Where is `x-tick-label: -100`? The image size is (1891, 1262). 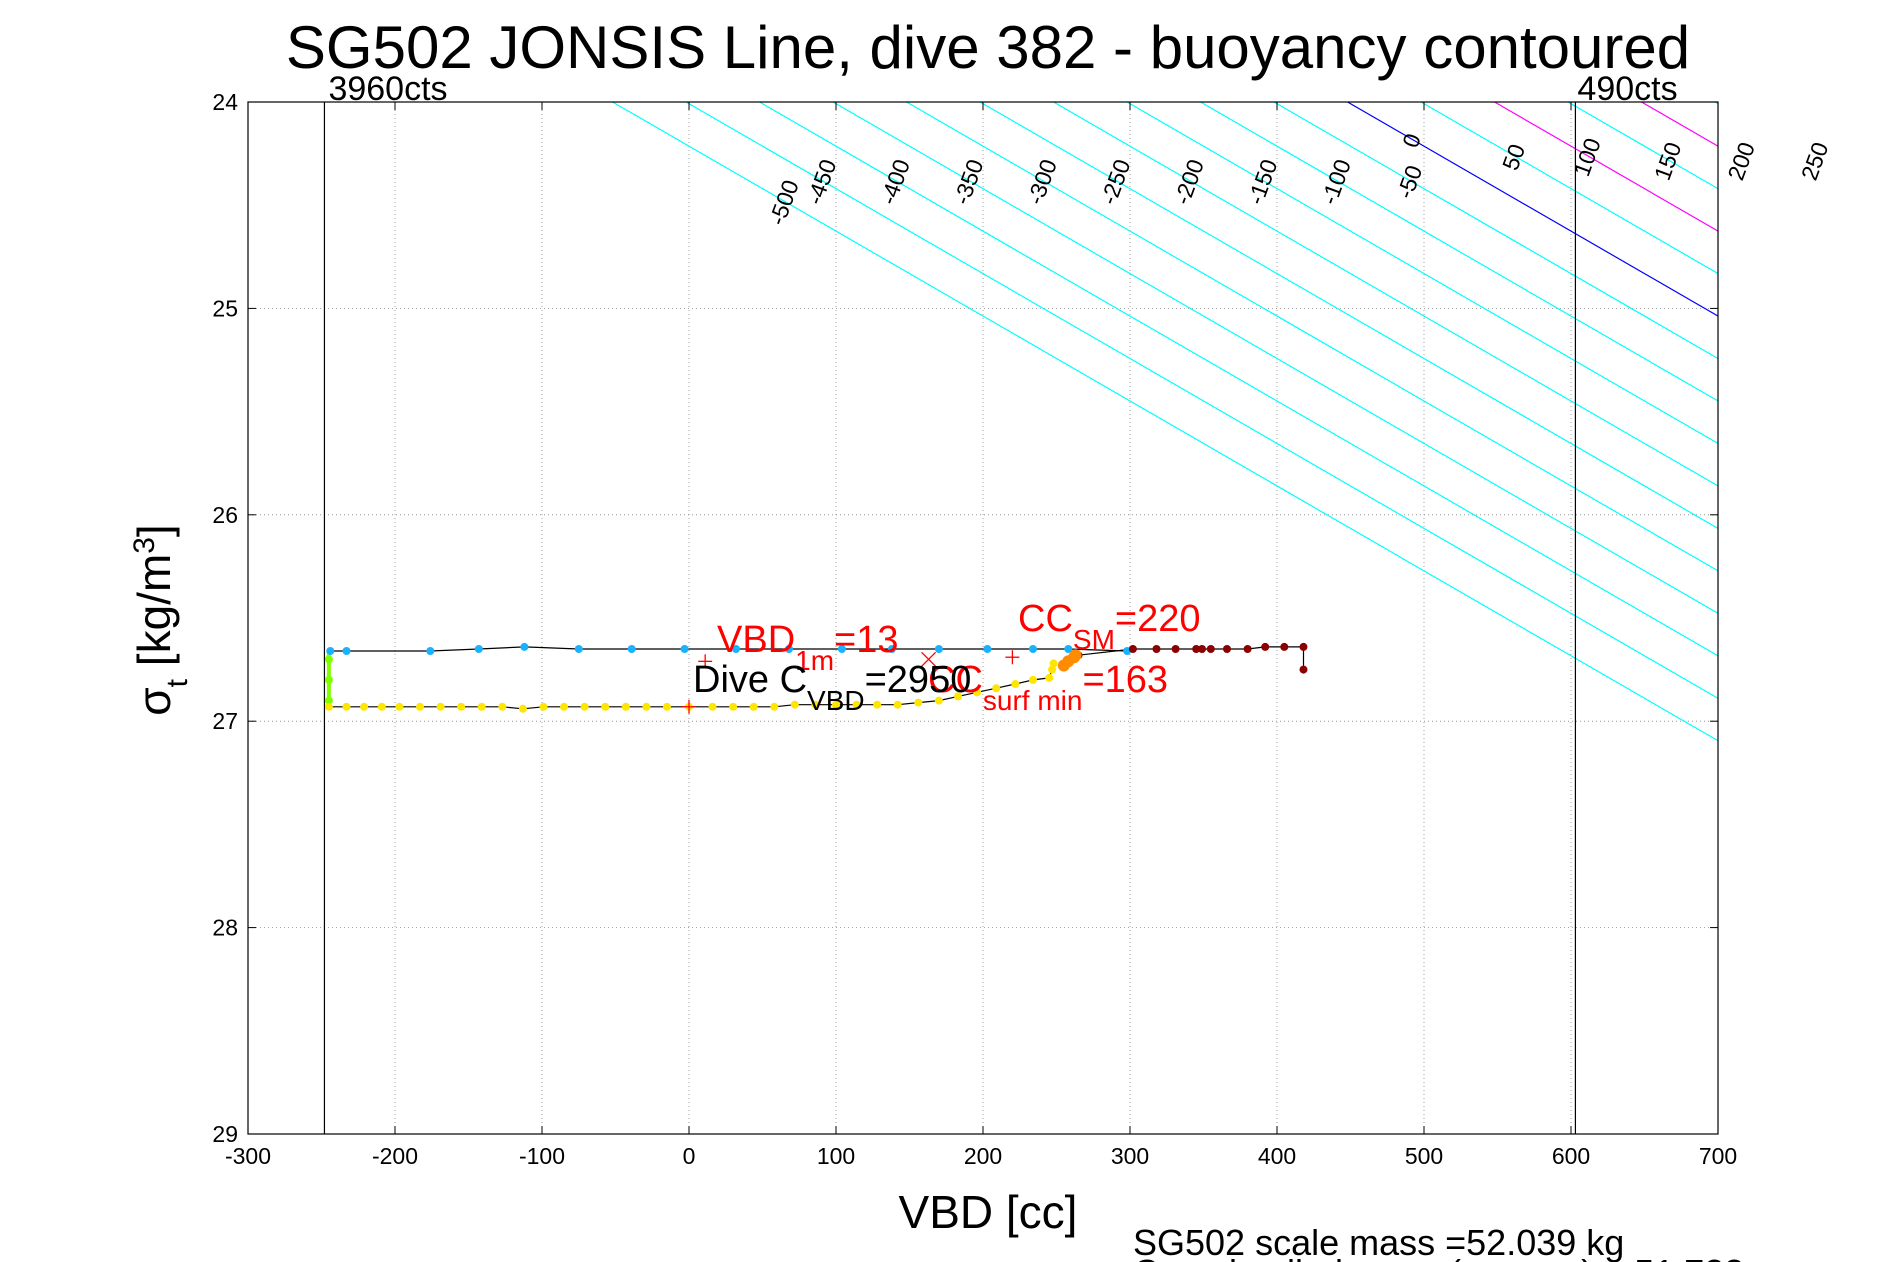 x-tick-label: -100 is located at coordinates (542, 1156).